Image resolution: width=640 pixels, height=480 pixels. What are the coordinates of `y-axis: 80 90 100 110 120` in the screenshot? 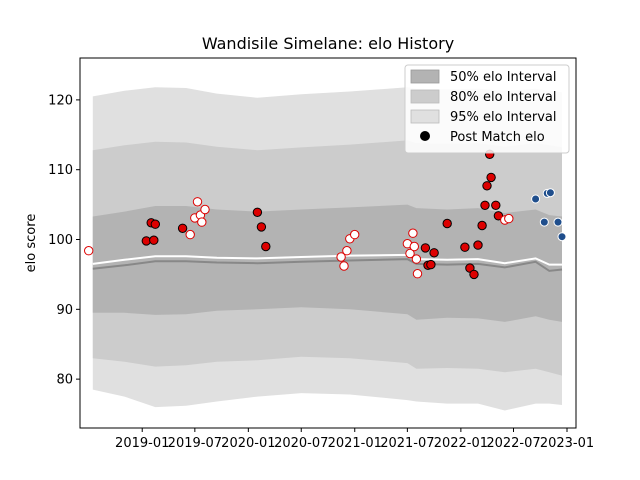 It's located at (64, 240).